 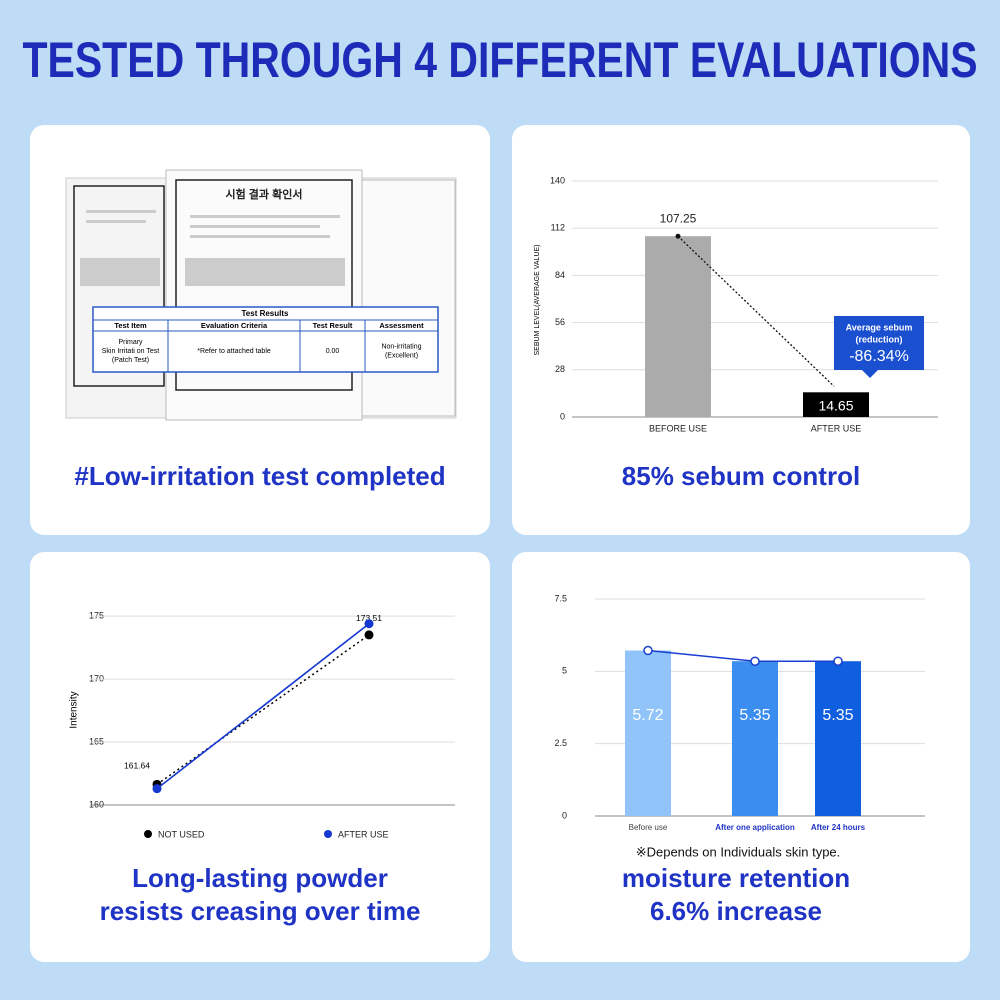 I want to click on y-tick-label: 160, so click(x=96, y=804).